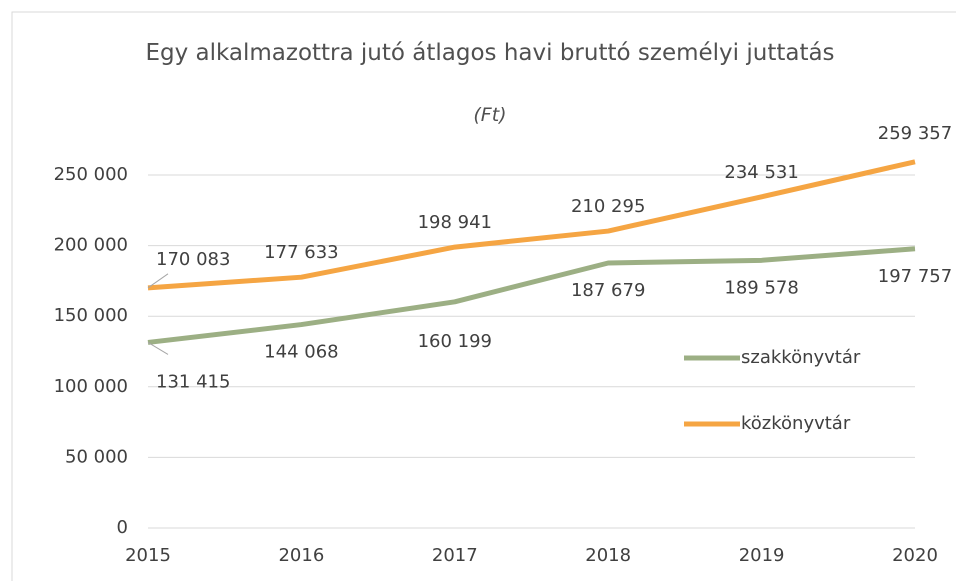 Image resolution: width=956 pixels, height=581 pixels. I want to click on x-tick-label: 2017, so click(455, 555).